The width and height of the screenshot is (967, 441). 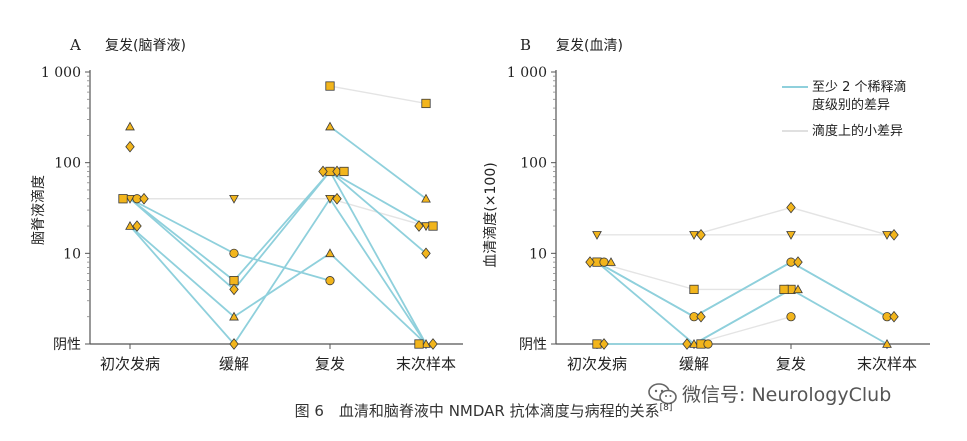 What do you see at coordinates (662, 393) in the screenshot?
I see `wechat-icon` at bounding box center [662, 393].